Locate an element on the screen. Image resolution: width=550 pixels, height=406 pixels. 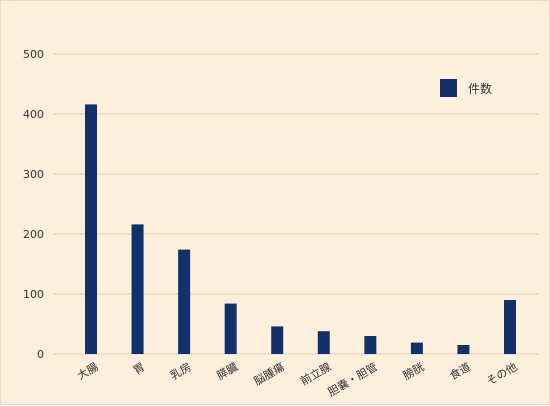
y-tick-label: 500 is located at coordinates (33, 54).